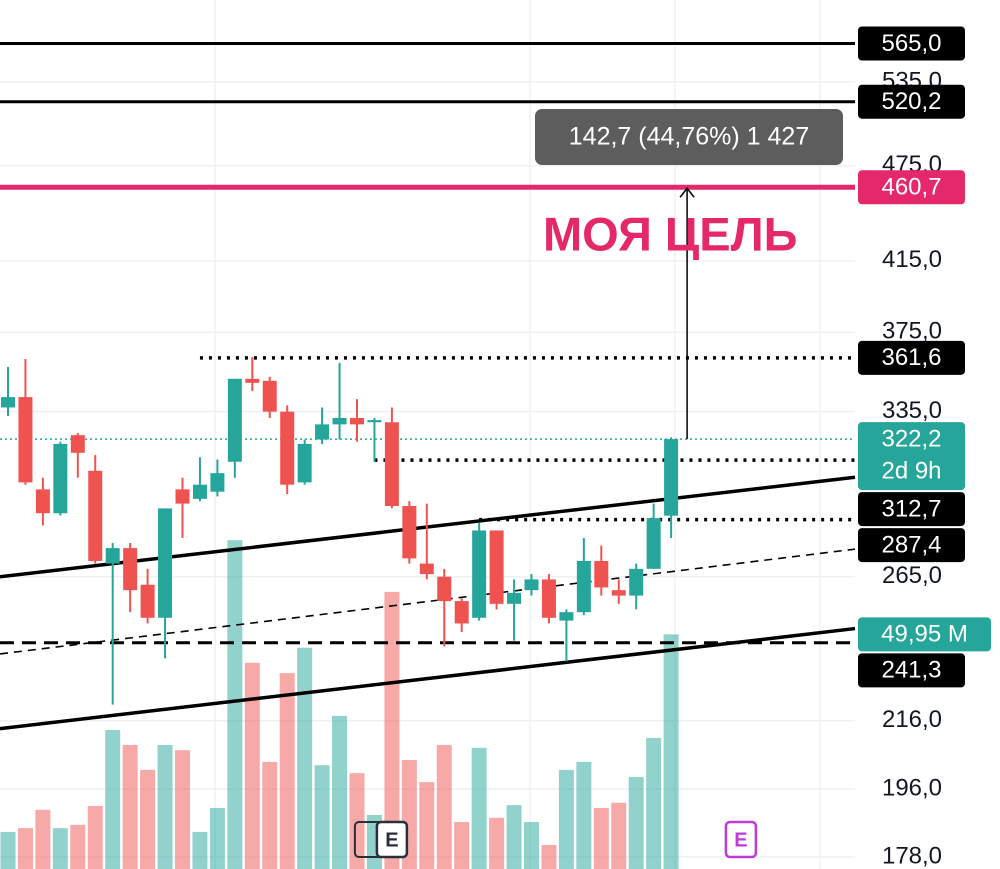 This screenshot has height=869, width=1000. What do you see at coordinates (924, 634) in the screenshot?
I see `price-label: 49,95 M` at bounding box center [924, 634].